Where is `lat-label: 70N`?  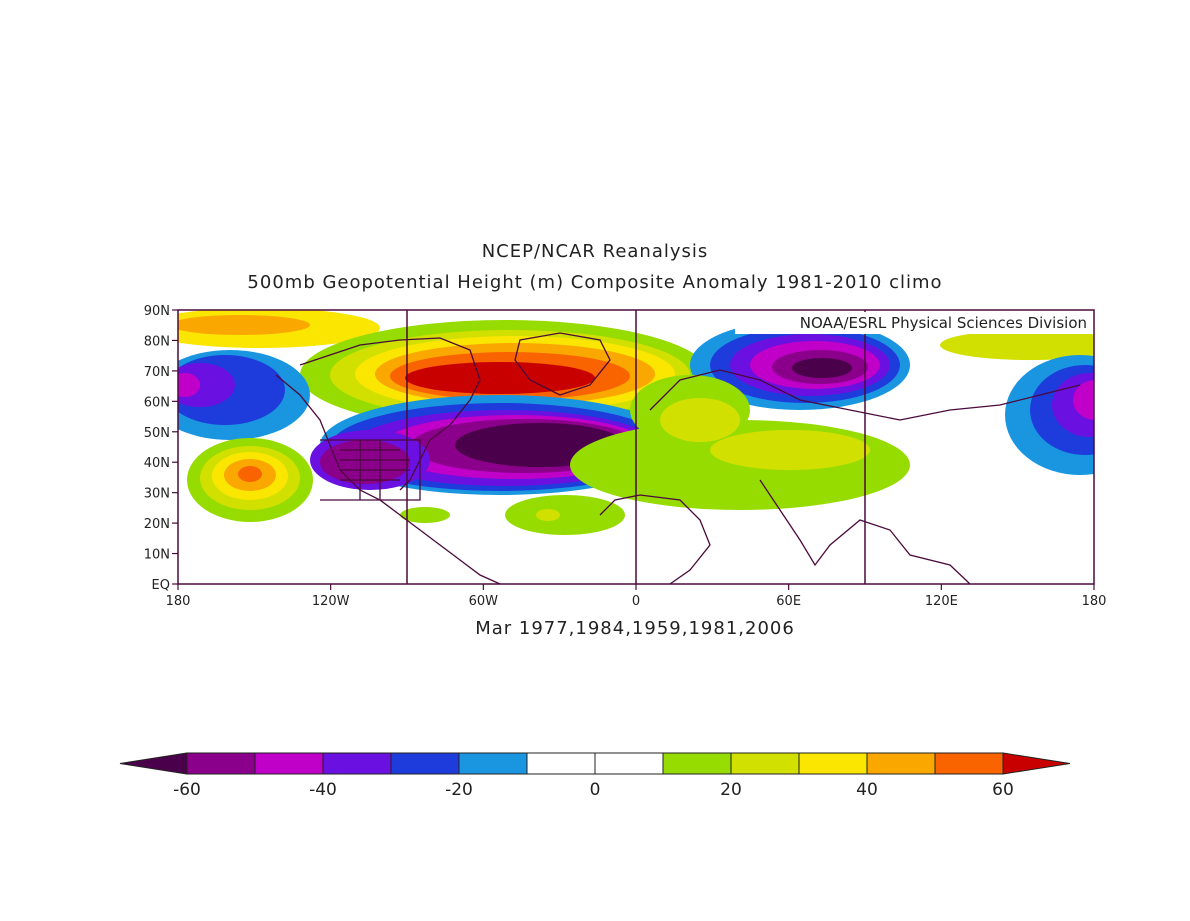
lat-label: 70N is located at coordinates (157, 372).